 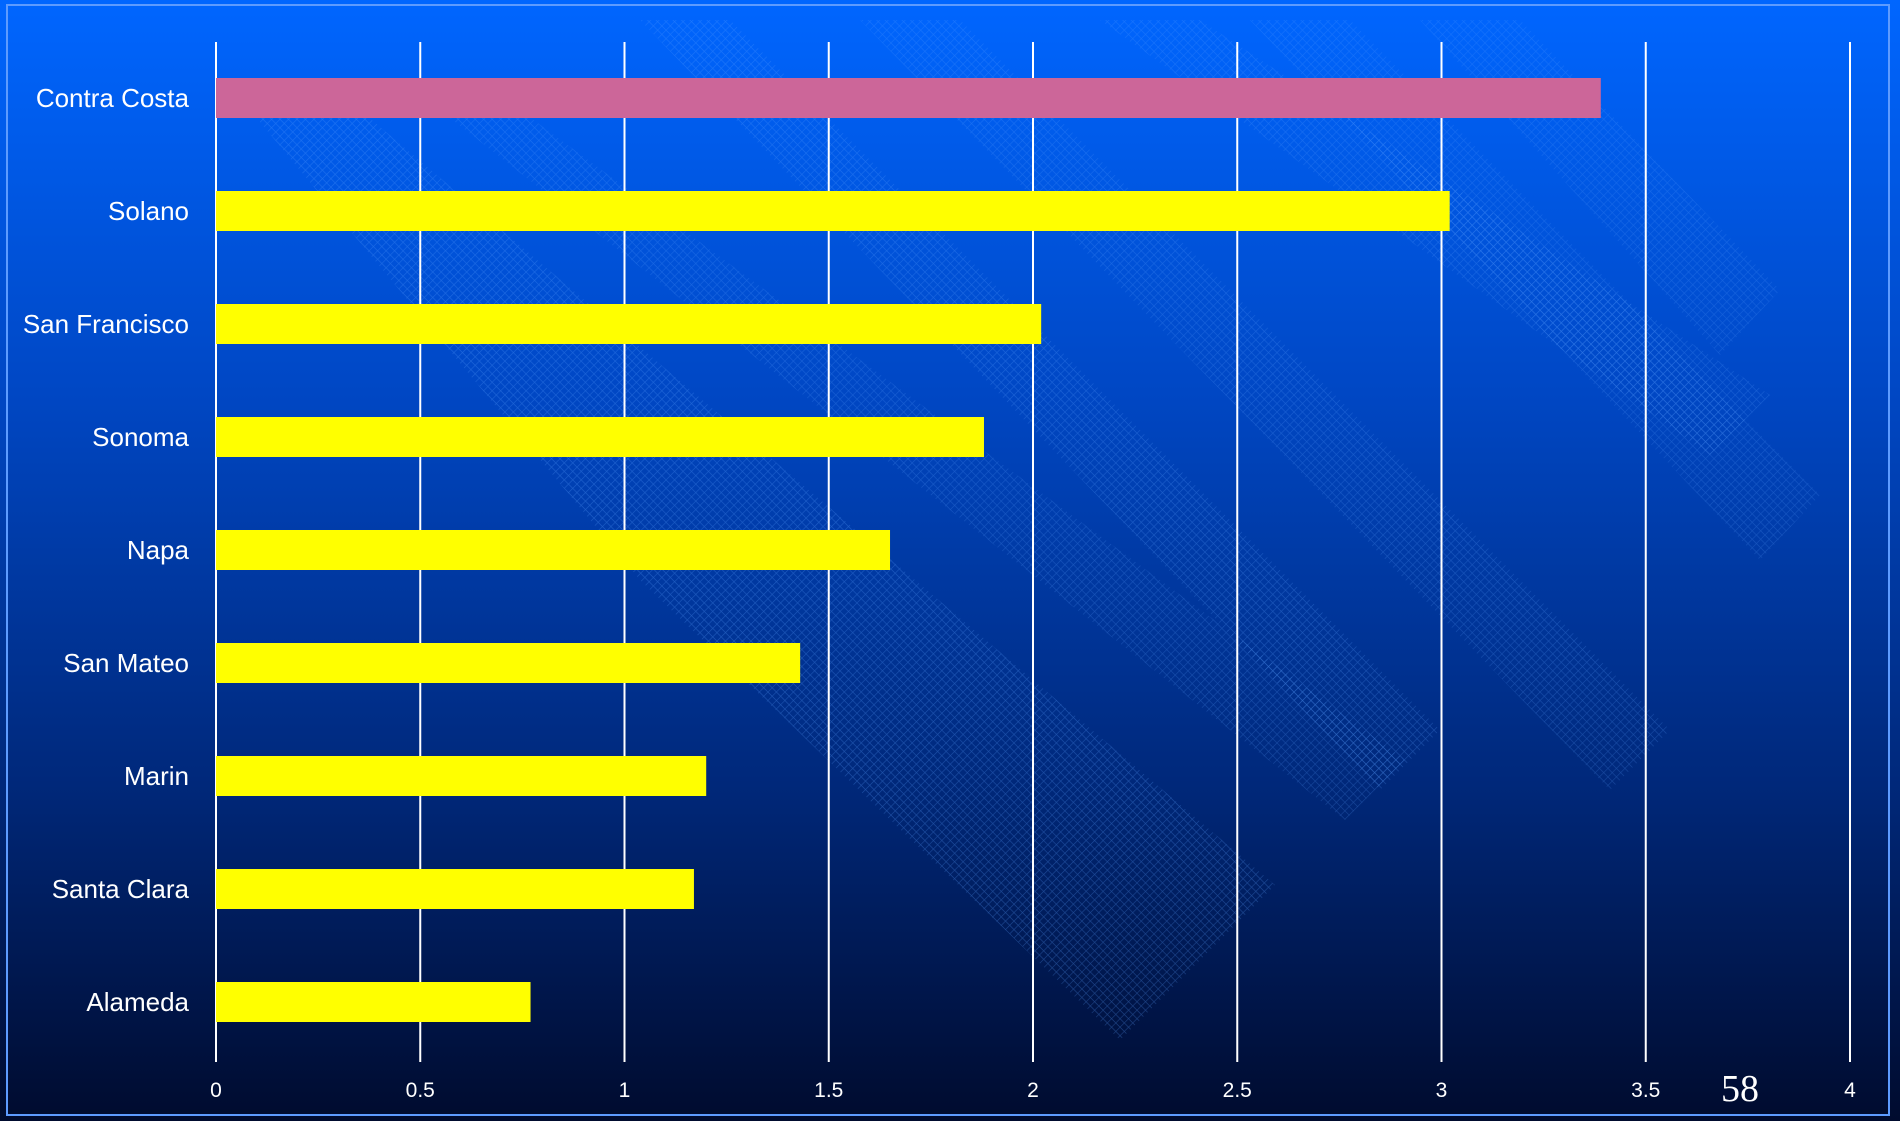 What do you see at coordinates (1645, 1090) in the screenshot?
I see `x-tick-label: 3.5` at bounding box center [1645, 1090].